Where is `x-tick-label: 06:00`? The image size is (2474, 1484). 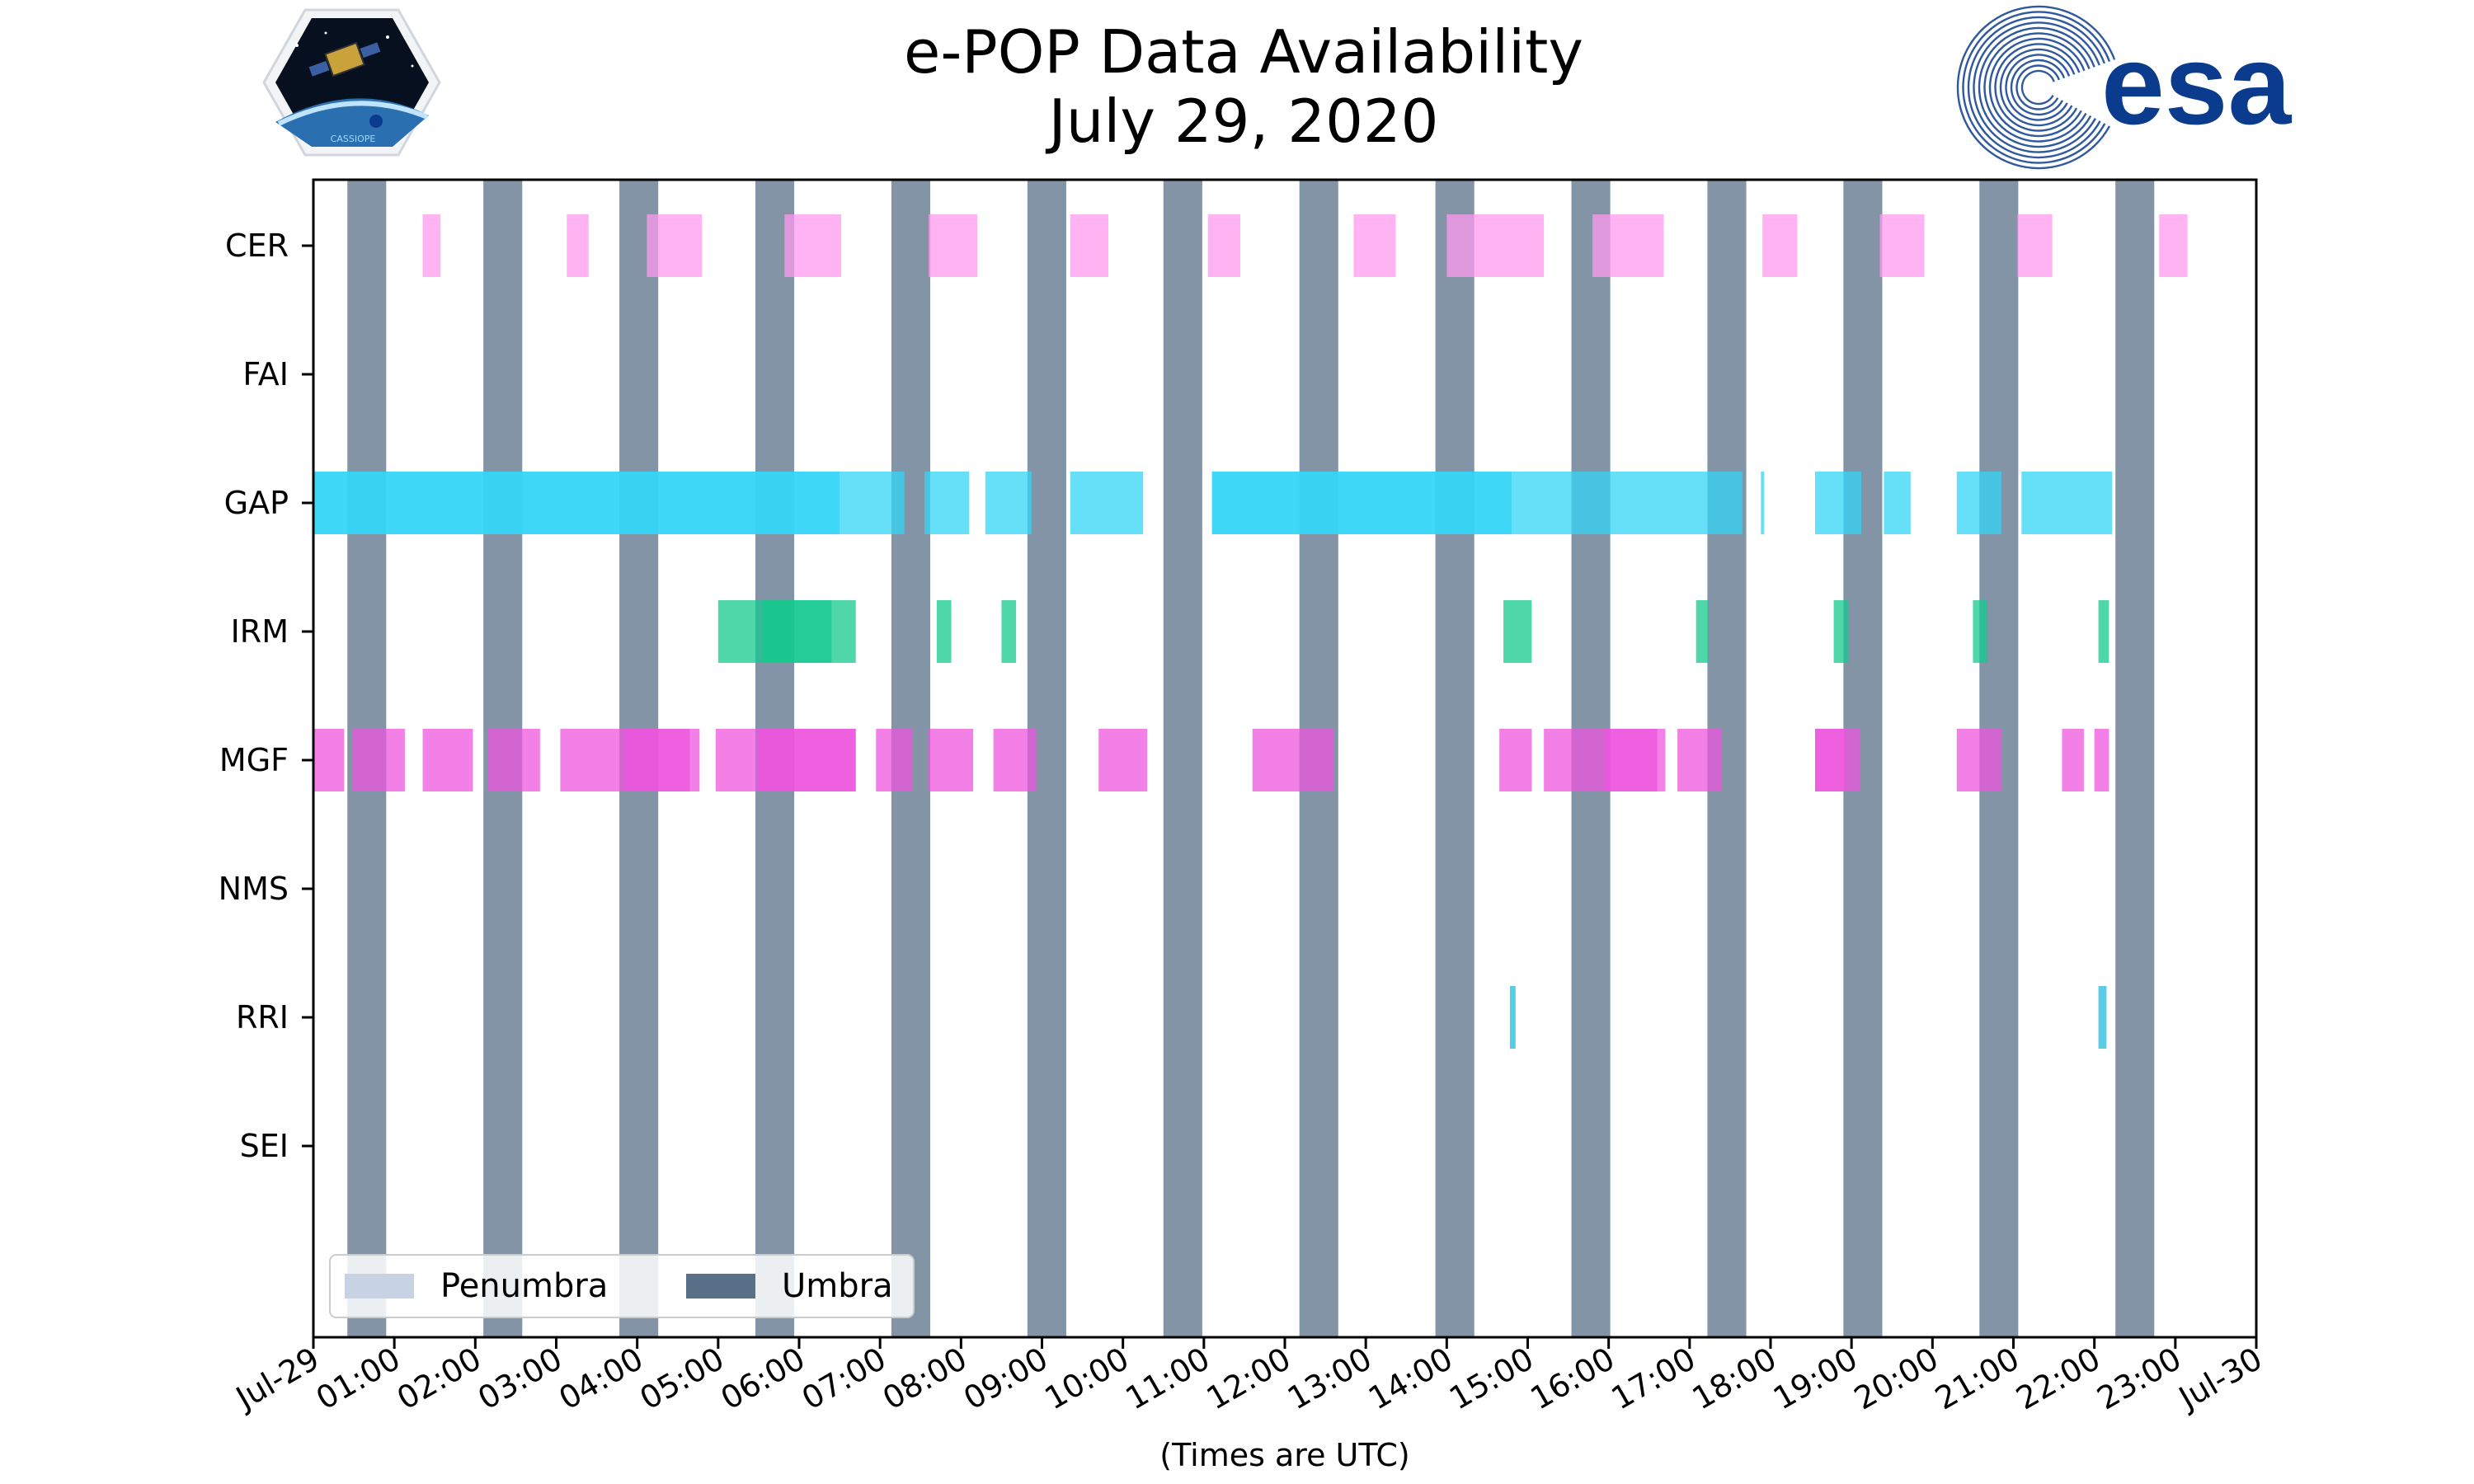 x-tick-label: 06:00 is located at coordinates (763, 1379).